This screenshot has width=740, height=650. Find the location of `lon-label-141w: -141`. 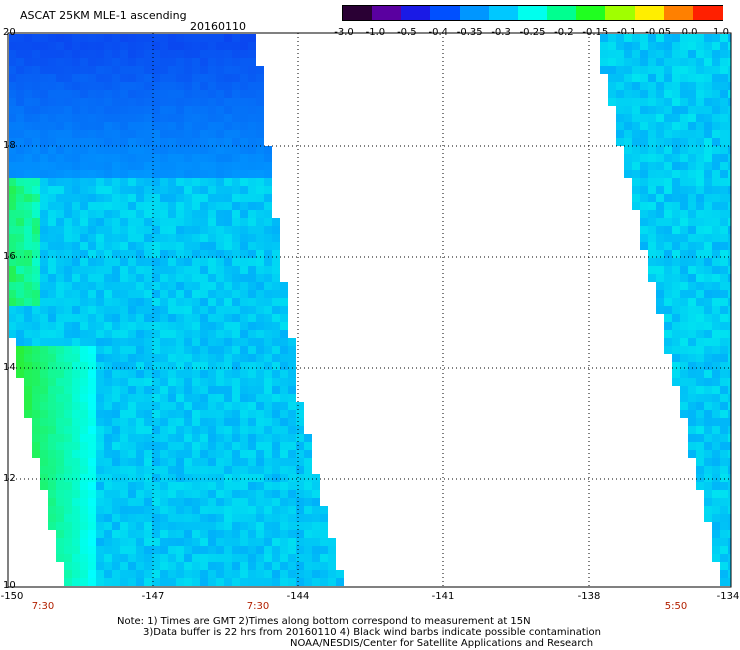

lon-label-141w: -141 is located at coordinates (443, 596).